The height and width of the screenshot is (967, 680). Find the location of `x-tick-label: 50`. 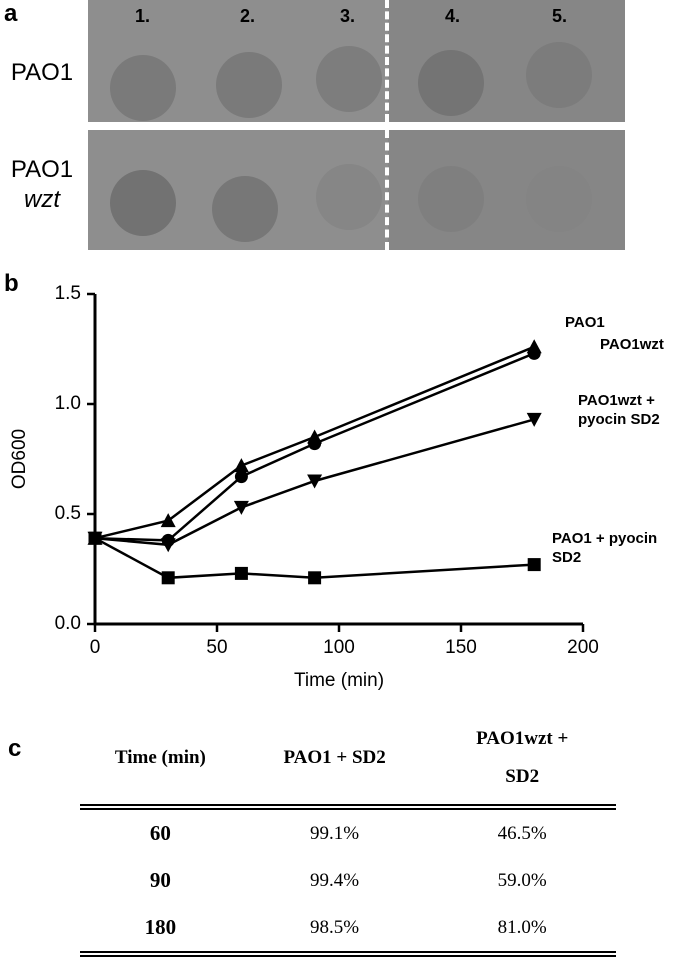

x-tick-label: 50 is located at coordinates (216, 647).